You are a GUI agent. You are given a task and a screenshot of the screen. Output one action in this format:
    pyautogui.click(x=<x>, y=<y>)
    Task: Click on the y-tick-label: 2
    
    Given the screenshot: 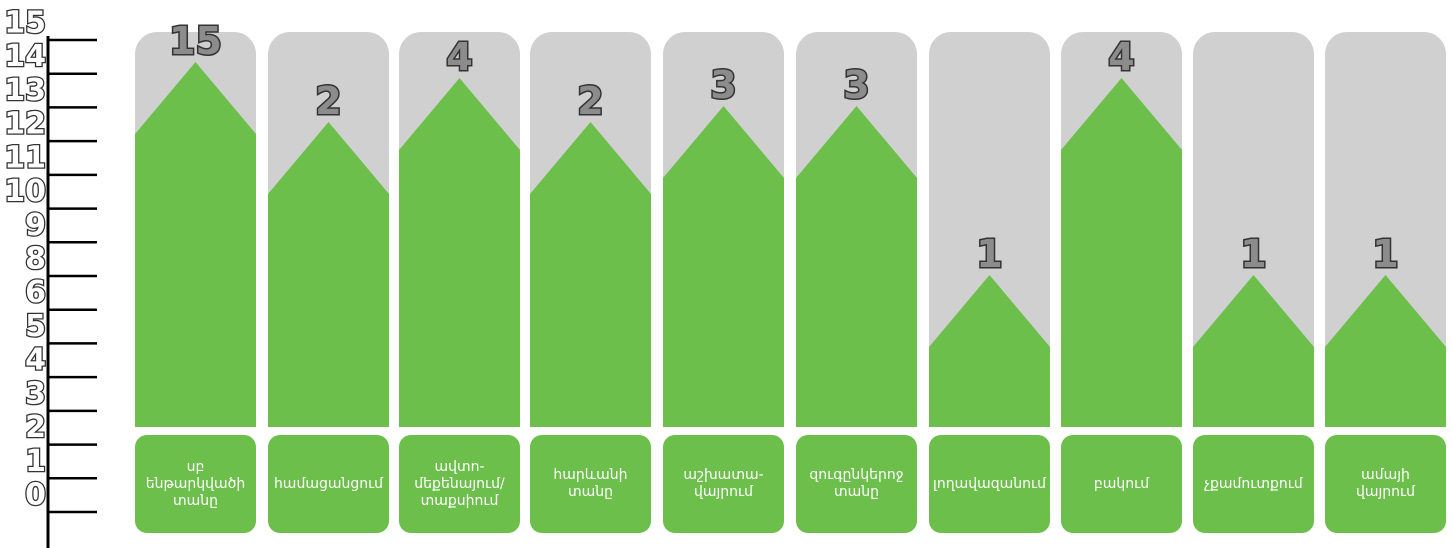 What is the action you would take?
    pyautogui.click(x=35, y=427)
    